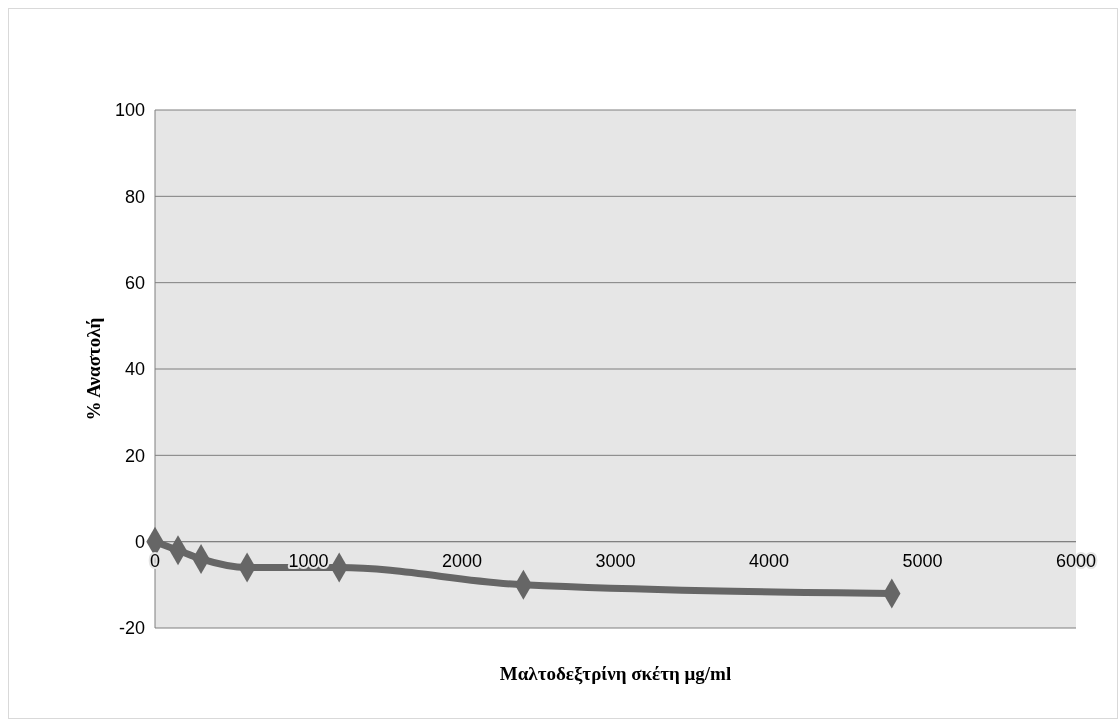  Describe the element at coordinates (134, 369) in the screenshot. I see `y-tick-label: 40` at that location.